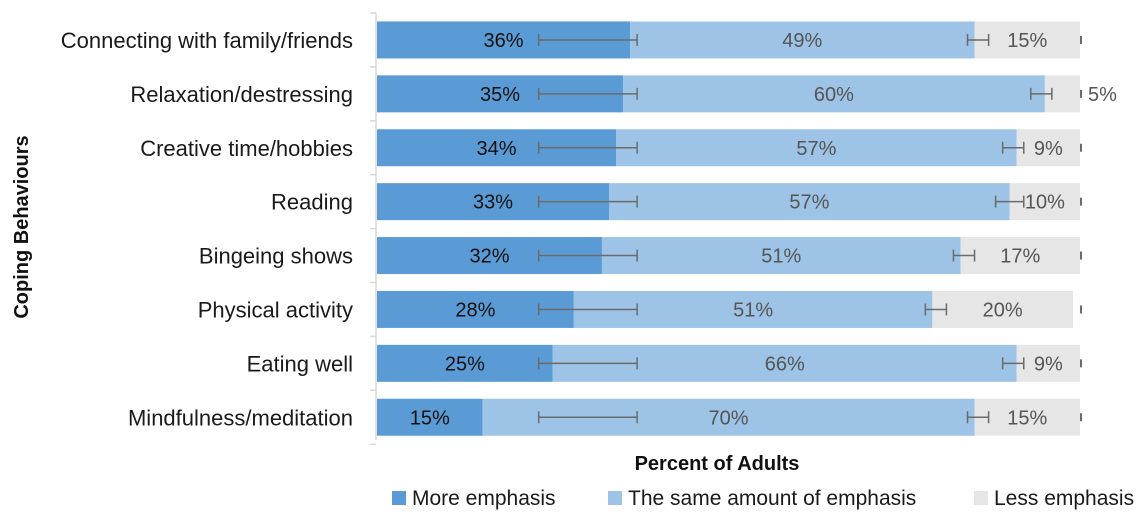 Image resolution: width=1146 pixels, height=513 pixels. Describe the element at coordinates (275, 309) in the screenshot. I see `category-label: Physical activity` at that location.